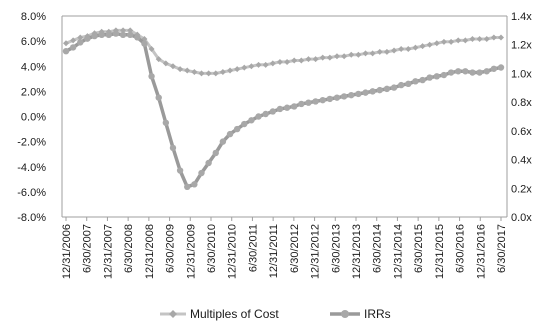 The height and width of the screenshot is (324, 554). I want to click on x-axis-tick-label: 12/31/2013, so click(357, 251).